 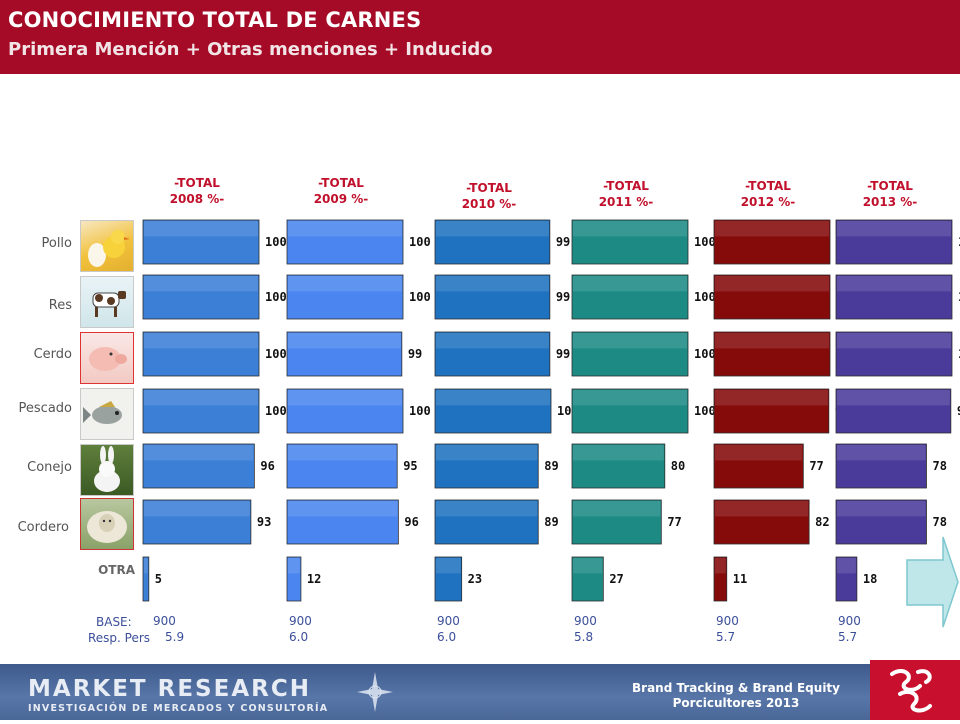 What do you see at coordinates (114, 622) in the screenshot?
I see `base-label: BASE:` at bounding box center [114, 622].